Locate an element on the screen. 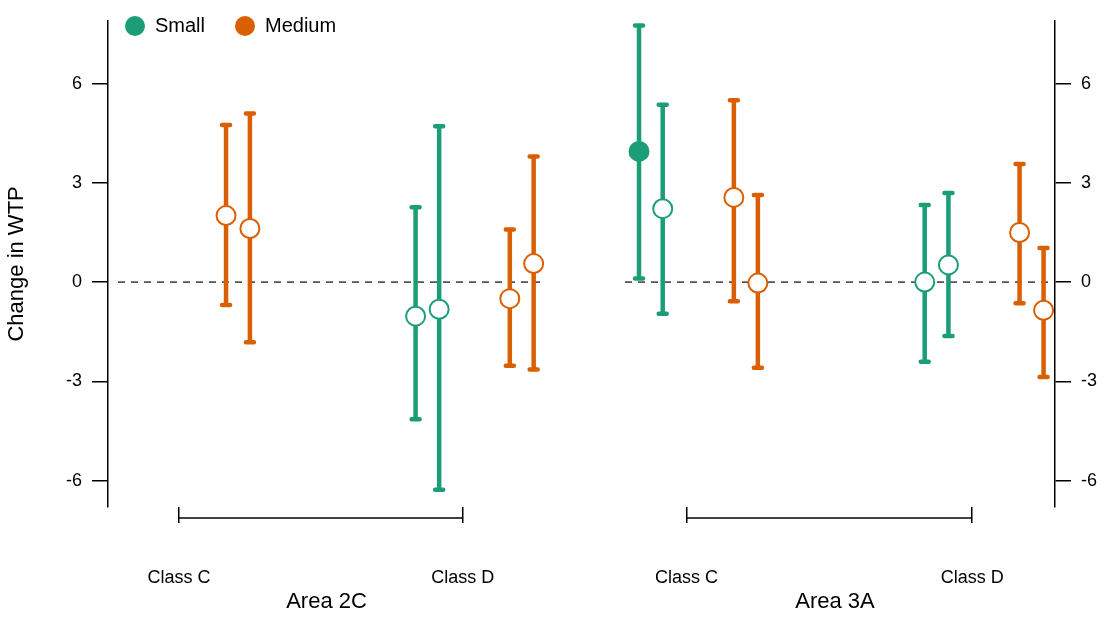 This screenshot has height=621, width=1119. y2-tick-label: -3 is located at coordinates (1089, 380).